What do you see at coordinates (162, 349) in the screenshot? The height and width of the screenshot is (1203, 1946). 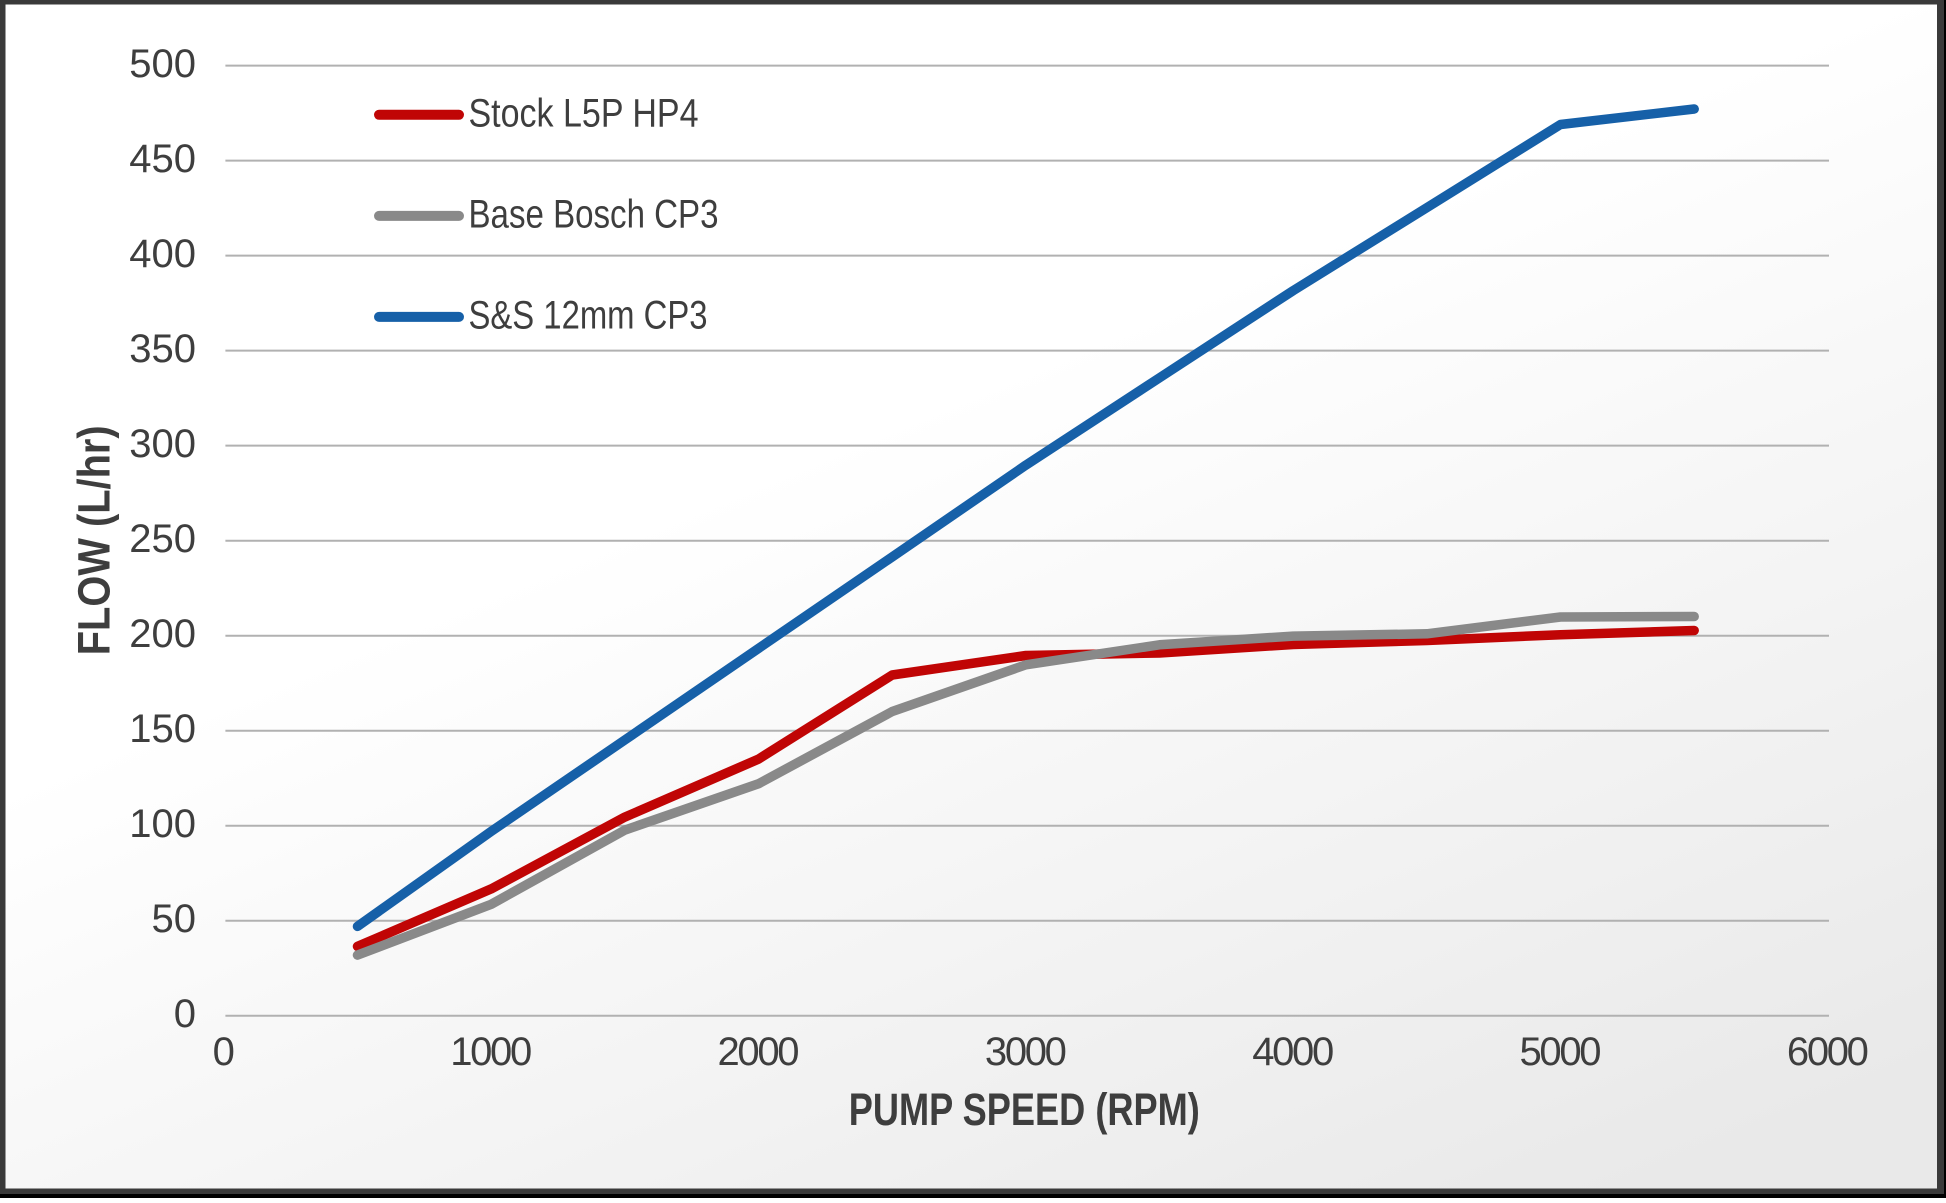 I see `svg-text: 350` at bounding box center [162, 349].